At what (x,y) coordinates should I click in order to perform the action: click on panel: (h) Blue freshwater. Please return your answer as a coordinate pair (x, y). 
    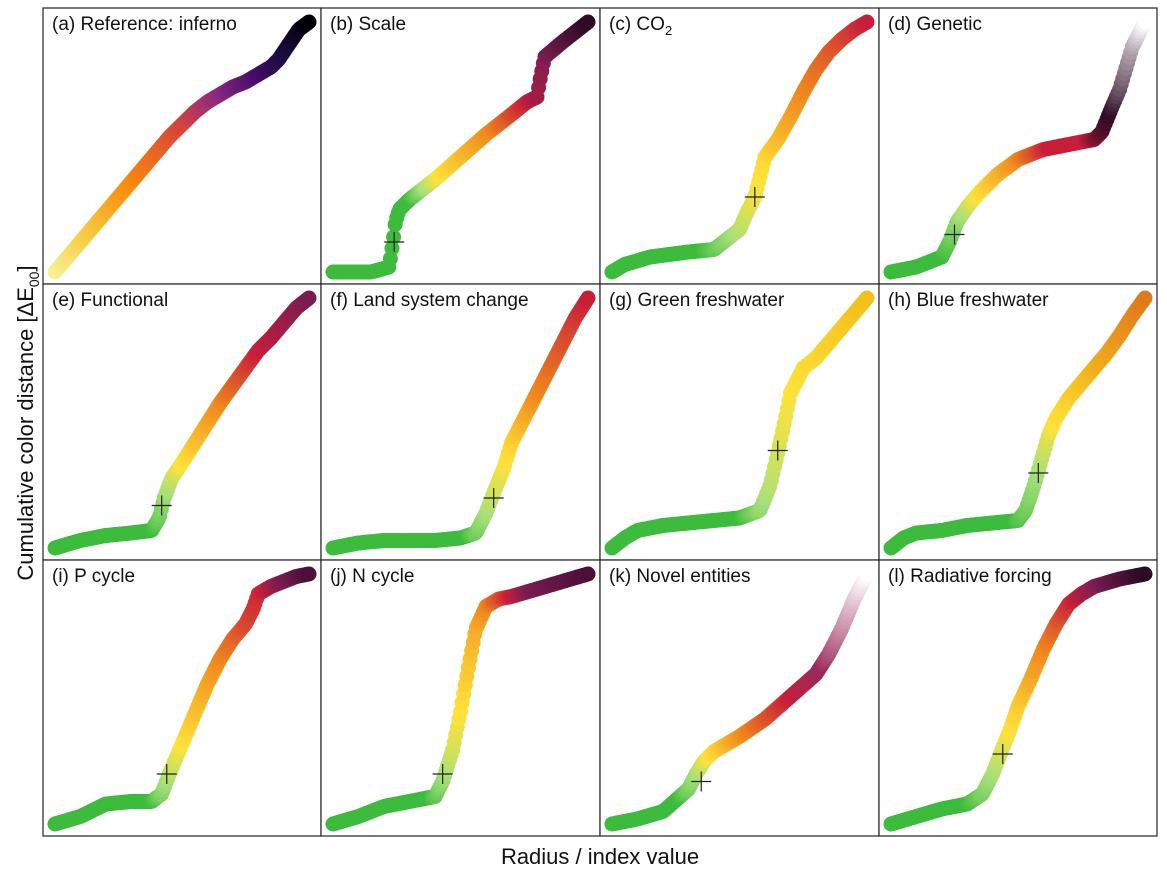
    Looking at the image, I should click on (1018, 422).